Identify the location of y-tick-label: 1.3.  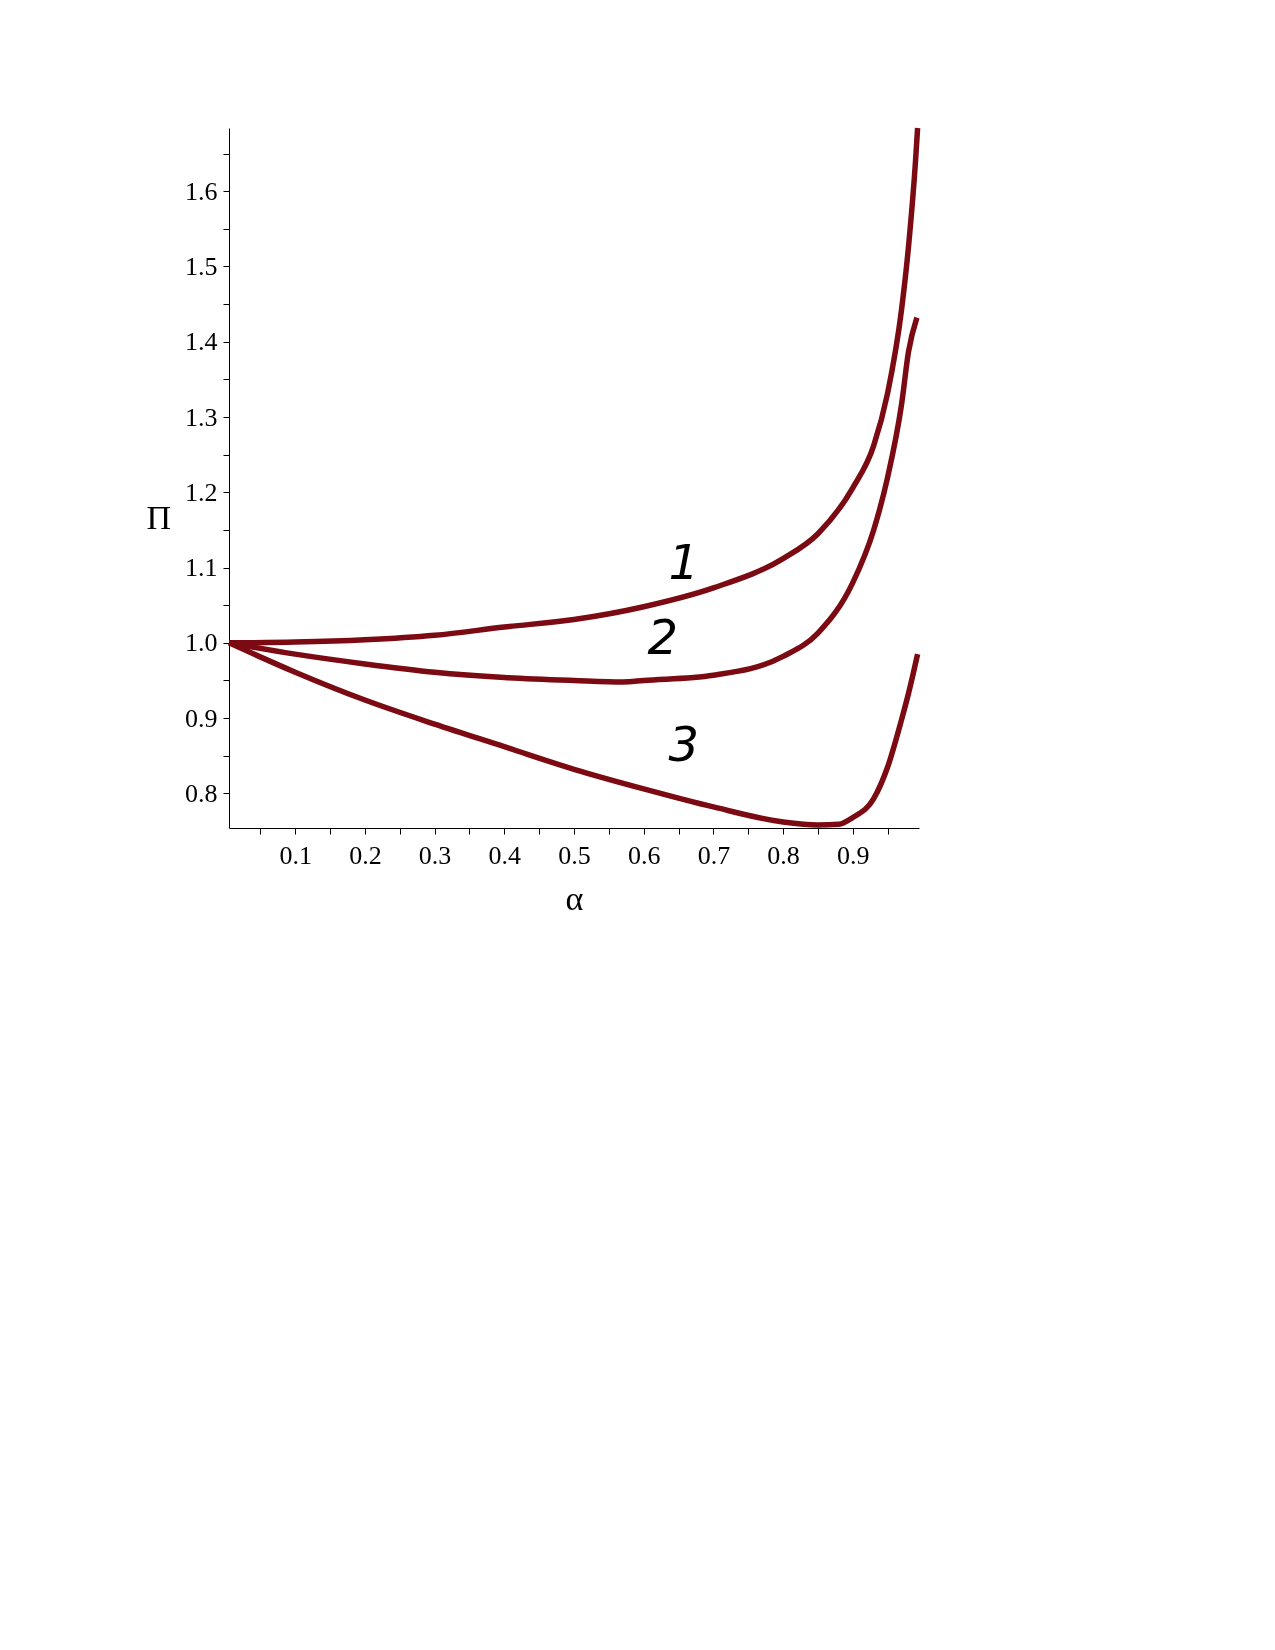
(201, 417).